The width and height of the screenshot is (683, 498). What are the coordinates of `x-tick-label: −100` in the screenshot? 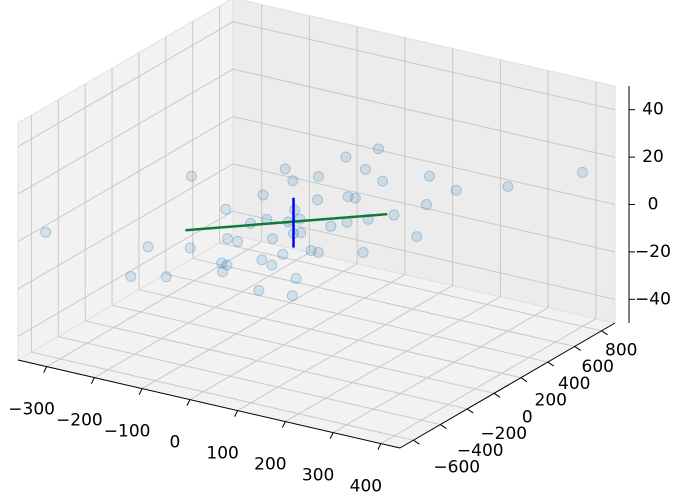 It's located at (127, 432).